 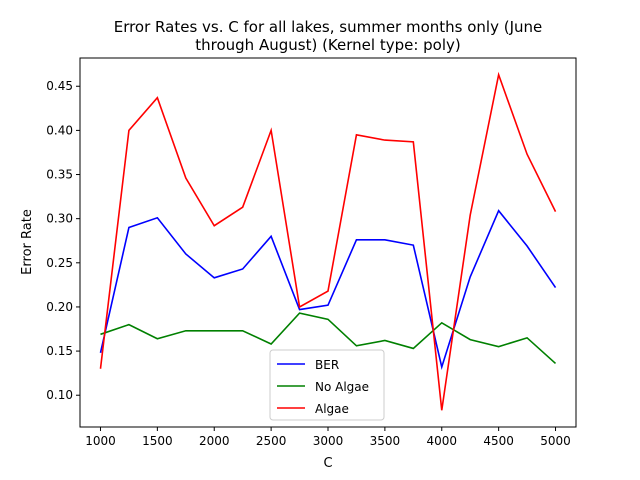 What do you see at coordinates (328, 441) in the screenshot?
I see `x-tick-label: 3000` at bounding box center [328, 441].